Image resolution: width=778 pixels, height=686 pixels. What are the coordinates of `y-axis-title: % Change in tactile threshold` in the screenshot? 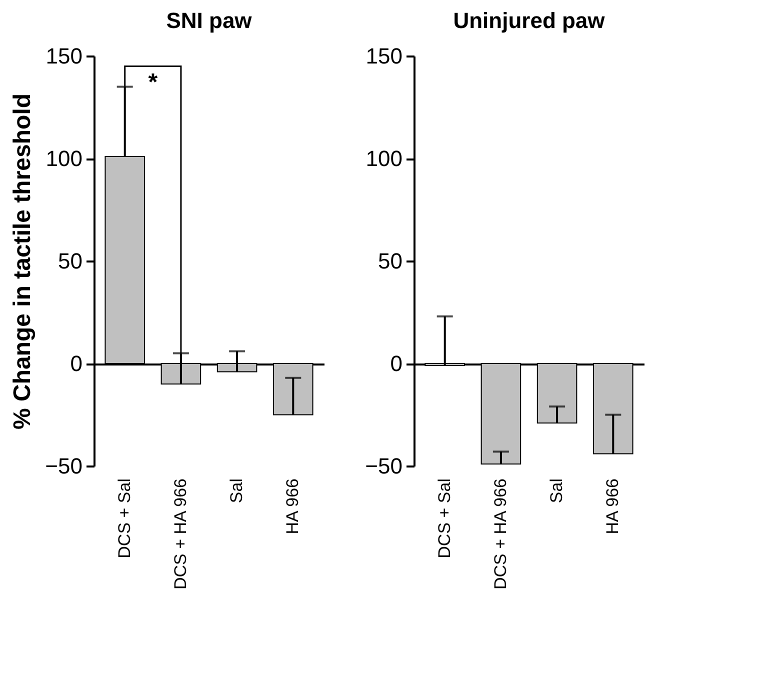 It's located at (22, 261).